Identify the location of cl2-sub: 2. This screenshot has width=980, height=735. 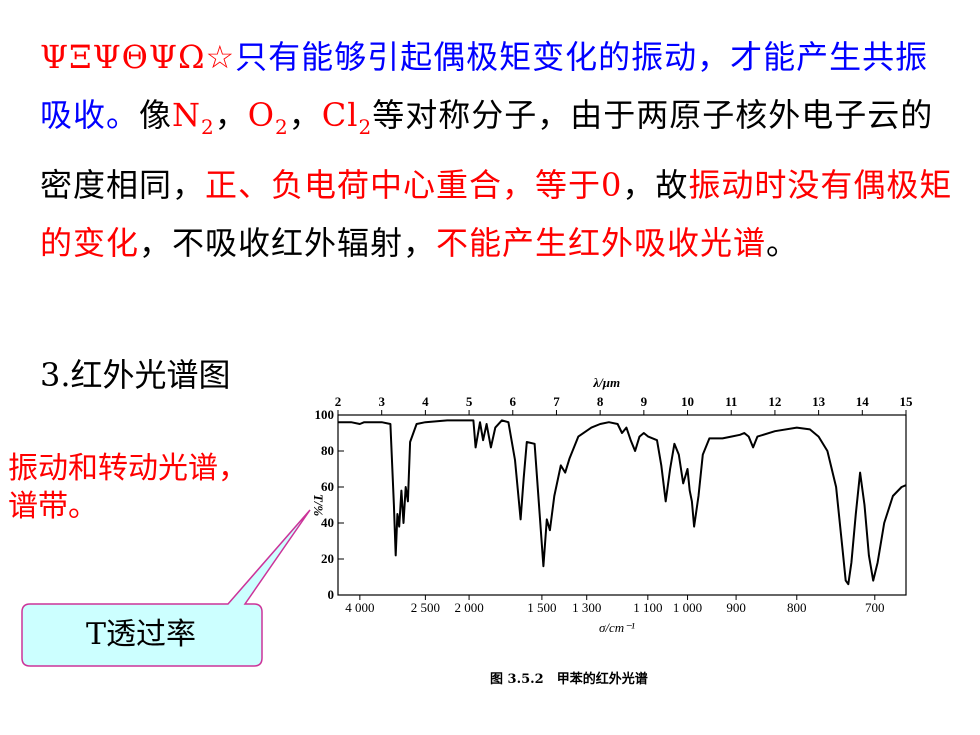
(365, 127).